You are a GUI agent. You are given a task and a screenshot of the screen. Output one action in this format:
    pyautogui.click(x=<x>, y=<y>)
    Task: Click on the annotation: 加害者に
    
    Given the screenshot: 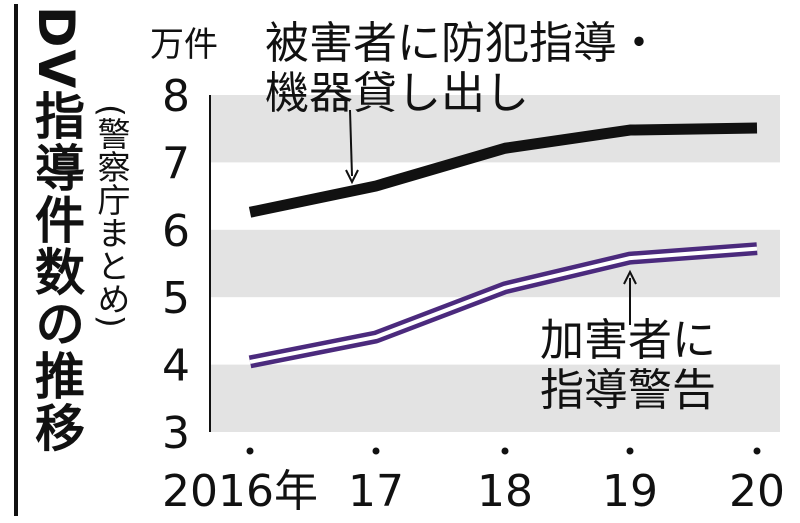 What is the action you would take?
    pyautogui.click(x=628, y=340)
    